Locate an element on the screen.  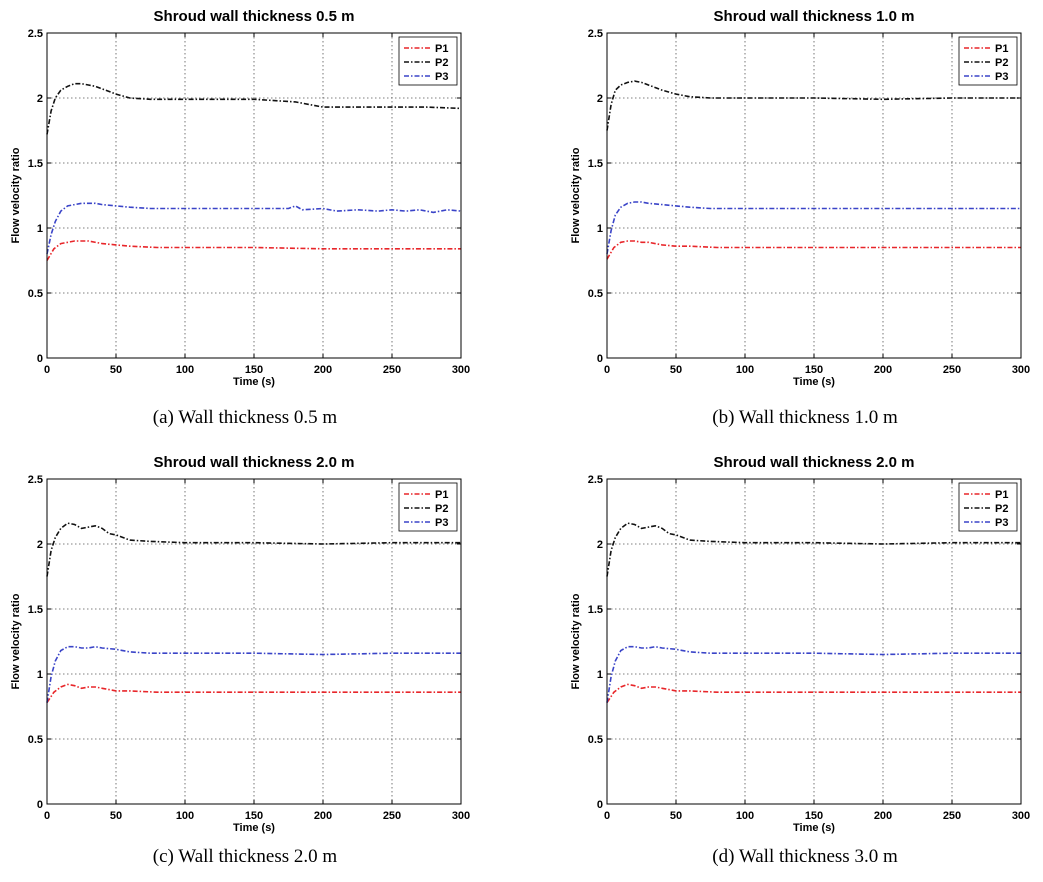
series-line-p3 is located at coordinates (813, 228).